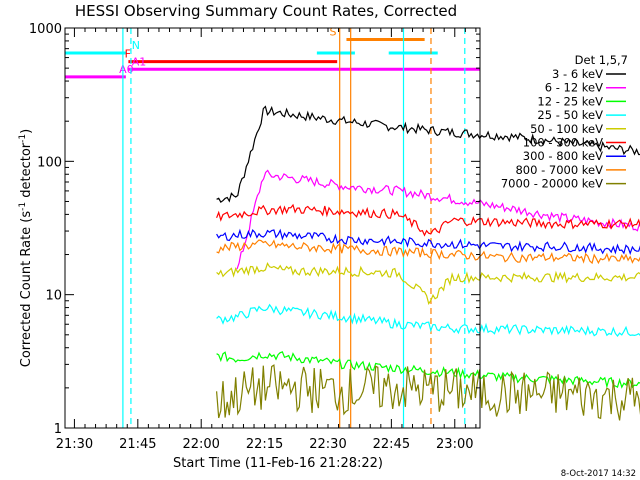 The image size is (640, 480). What do you see at coordinates (598, 474) in the screenshot?
I see `footer-date: 8-Oct-2017 14:32` at bounding box center [598, 474].